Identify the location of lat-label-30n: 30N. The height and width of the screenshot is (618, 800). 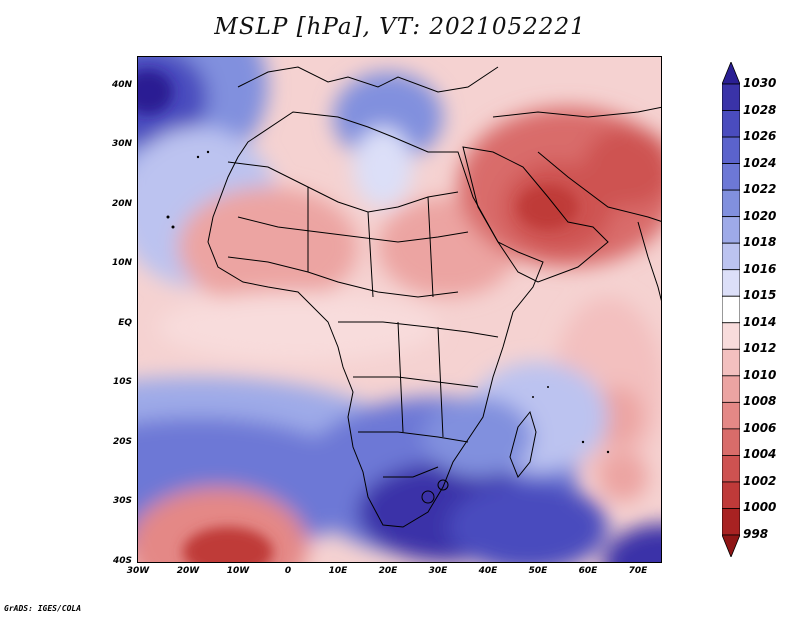
(121, 144).